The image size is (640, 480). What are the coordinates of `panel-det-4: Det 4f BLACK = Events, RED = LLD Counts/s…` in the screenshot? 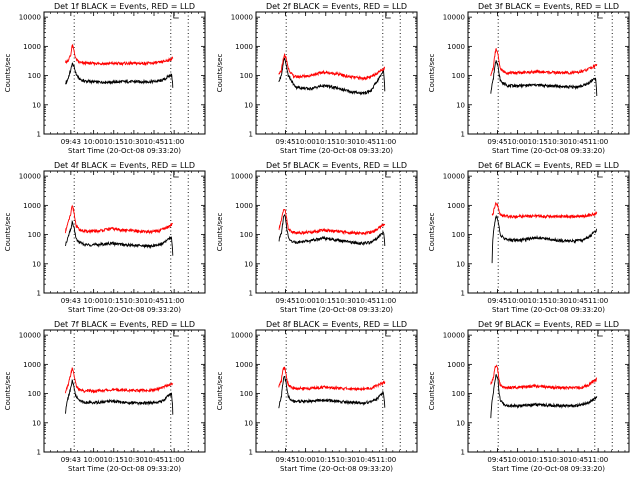 It's located at (105, 237).